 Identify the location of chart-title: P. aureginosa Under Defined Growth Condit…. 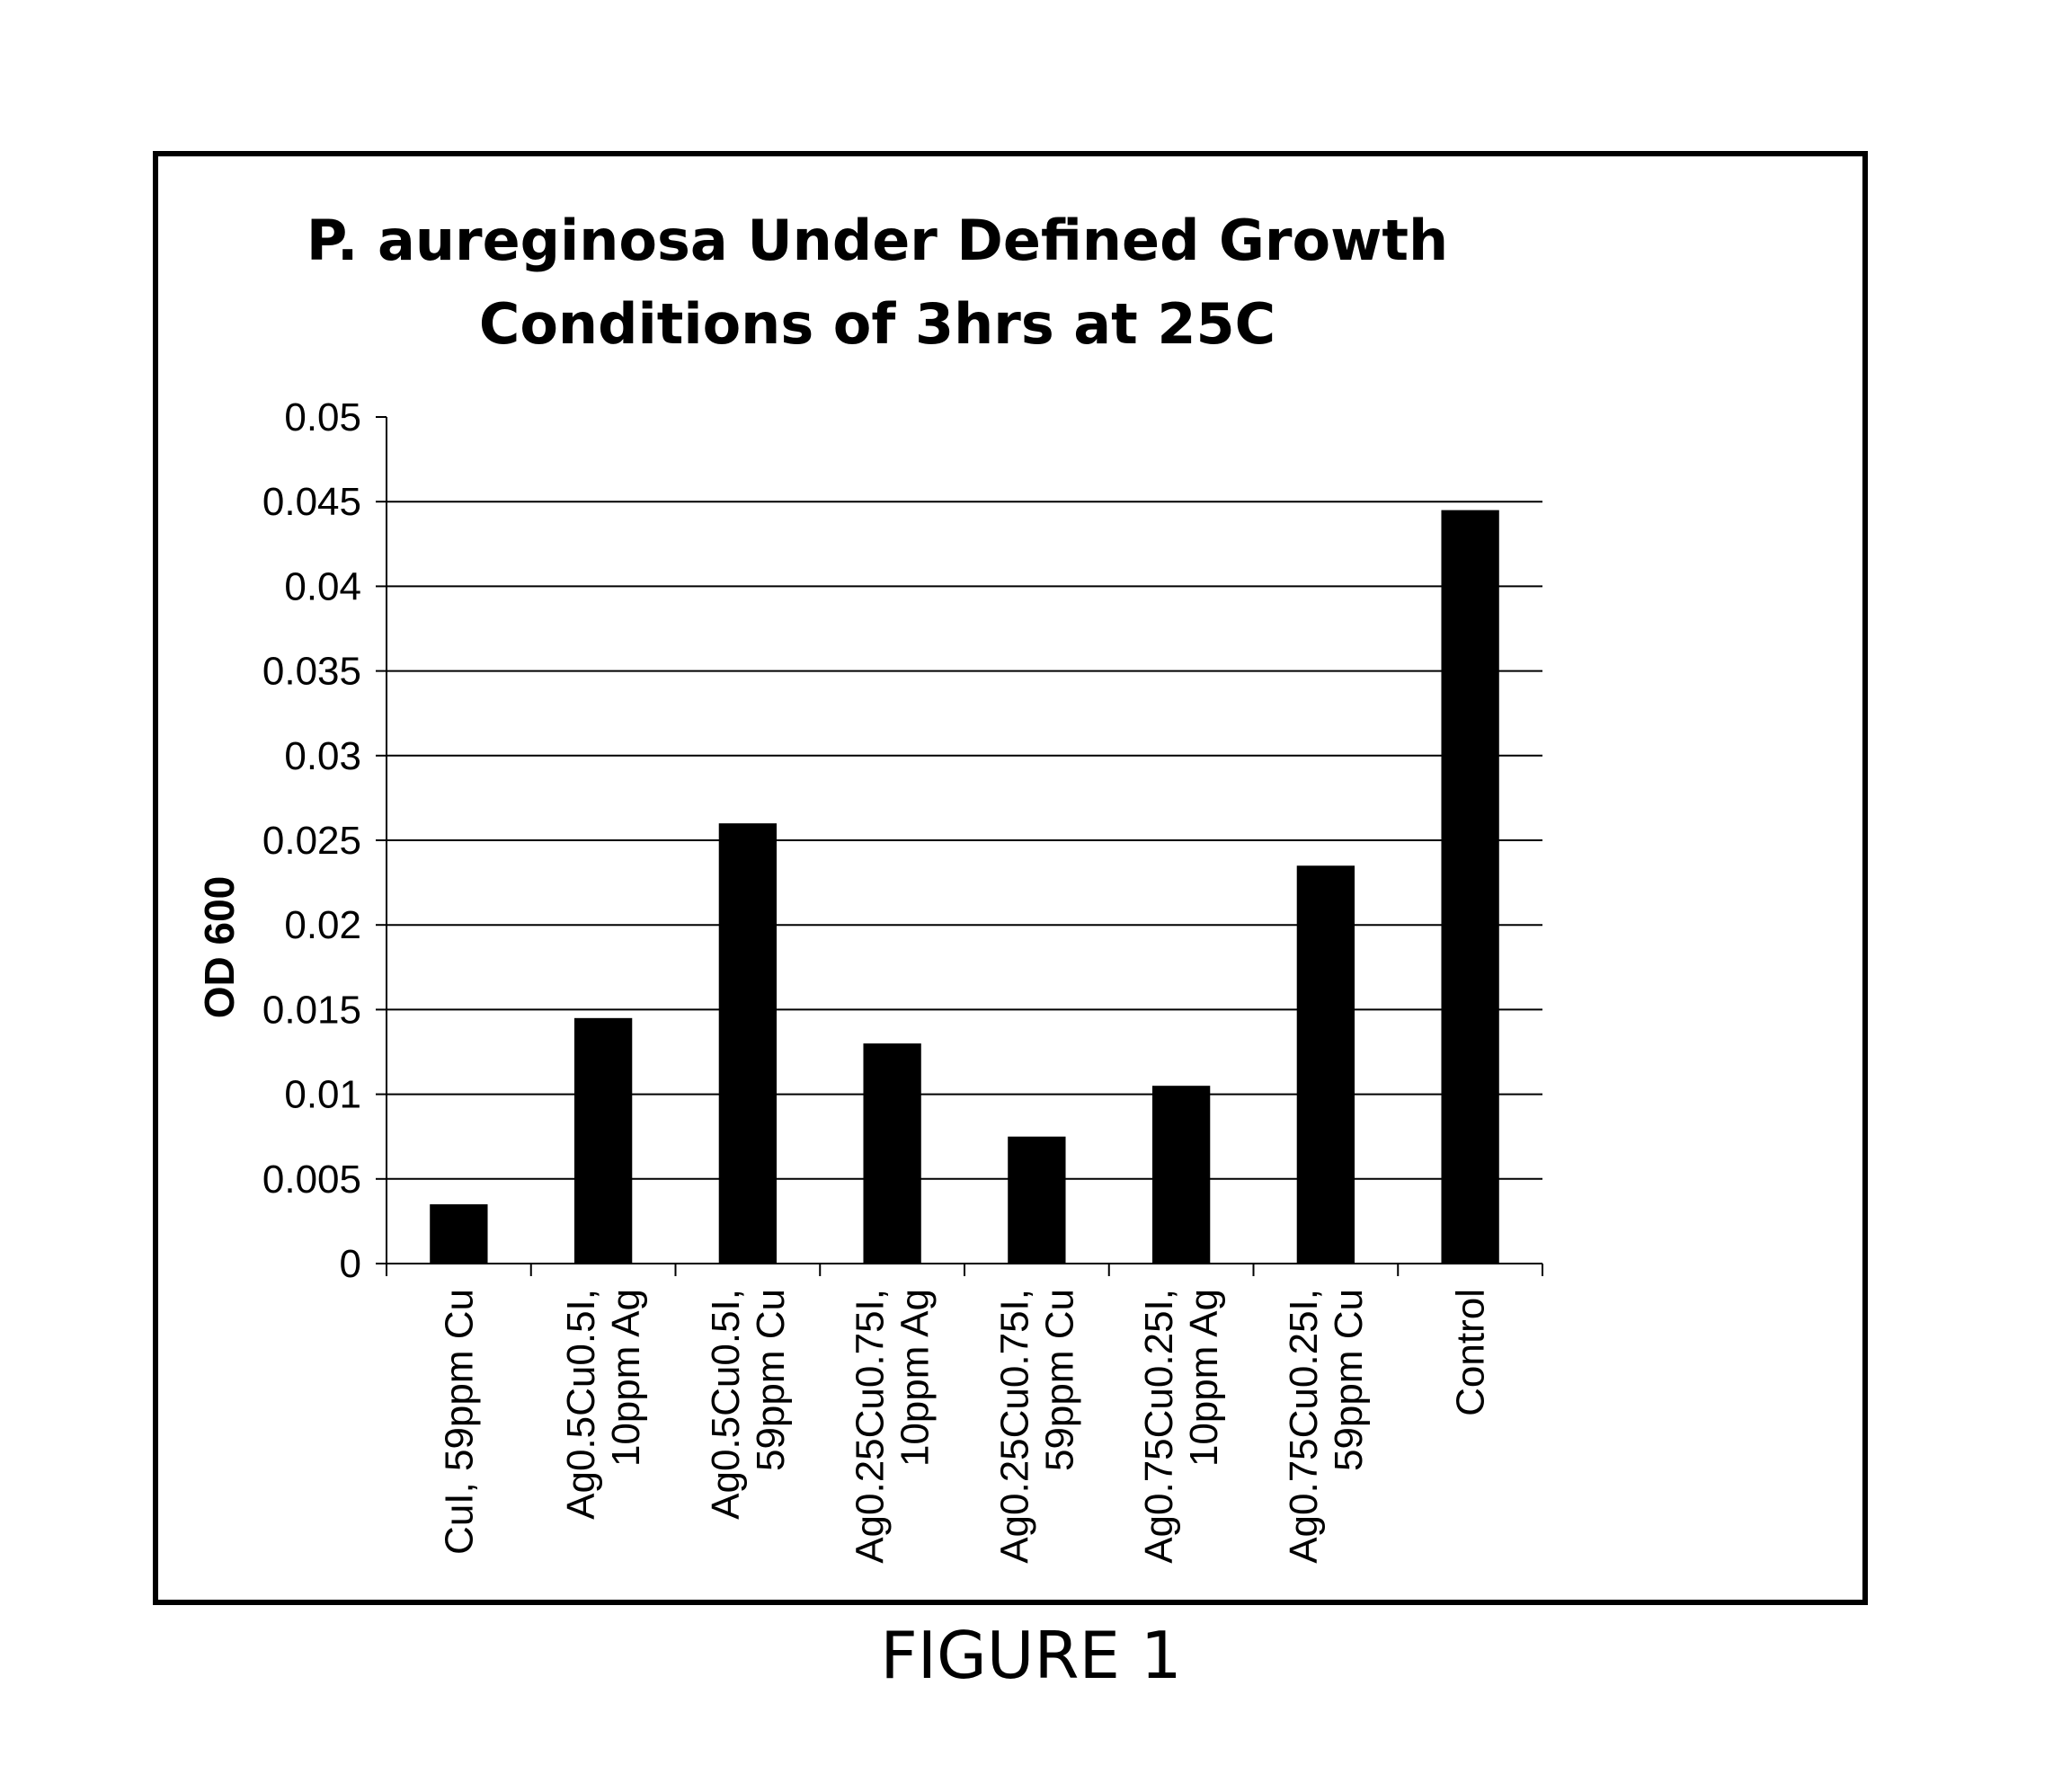
(877, 282).